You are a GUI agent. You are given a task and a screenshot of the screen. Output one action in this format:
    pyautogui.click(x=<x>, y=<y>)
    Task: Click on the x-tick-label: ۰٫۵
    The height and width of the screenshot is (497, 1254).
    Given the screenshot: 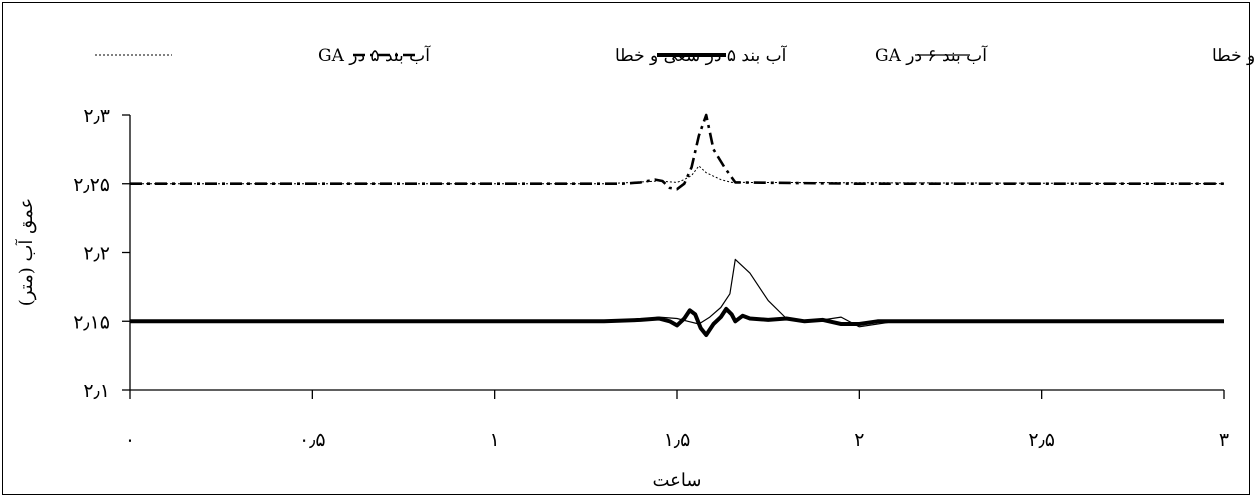 What is the action you would take?
    pyautogui.click(x=312, y=440)
    